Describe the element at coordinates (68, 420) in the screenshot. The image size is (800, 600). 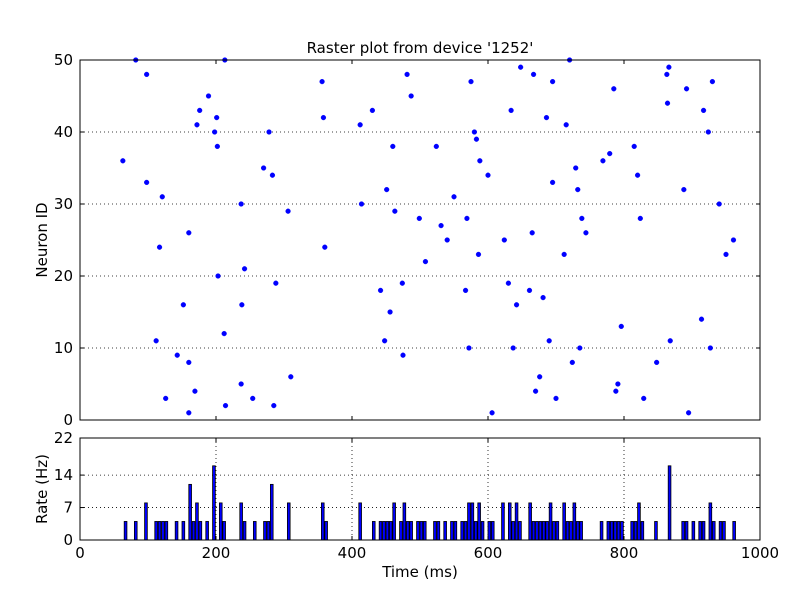
I see `raster-ytick-label: 0` at that location.